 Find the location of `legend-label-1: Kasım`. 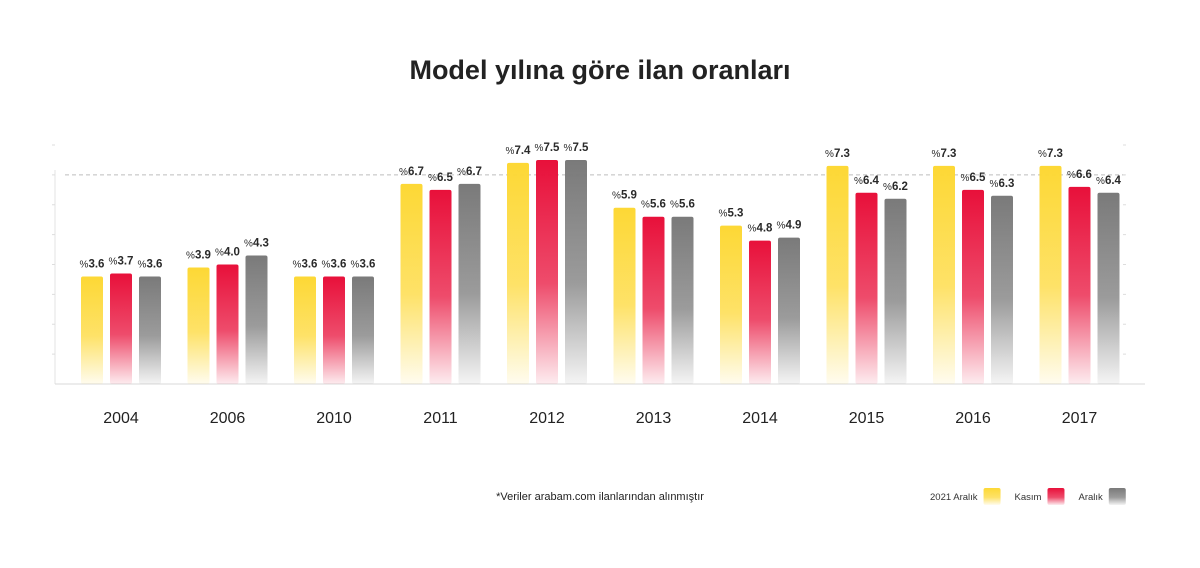

legend-label-1: Kasım is located at coordinates (1028, 497).